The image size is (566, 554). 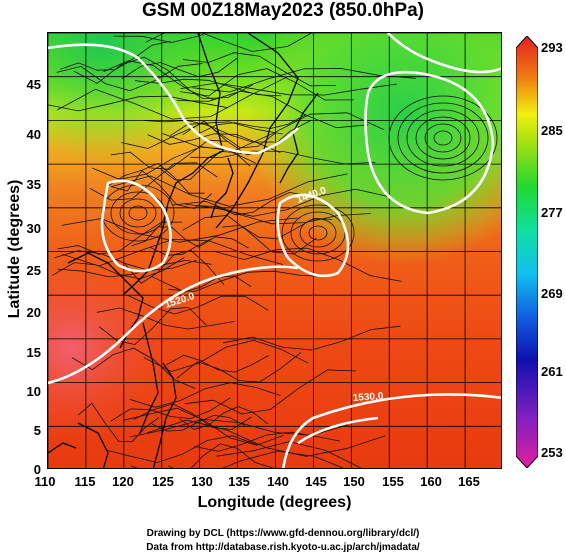 I want to click on colorbar, so click(x=527, y=252).